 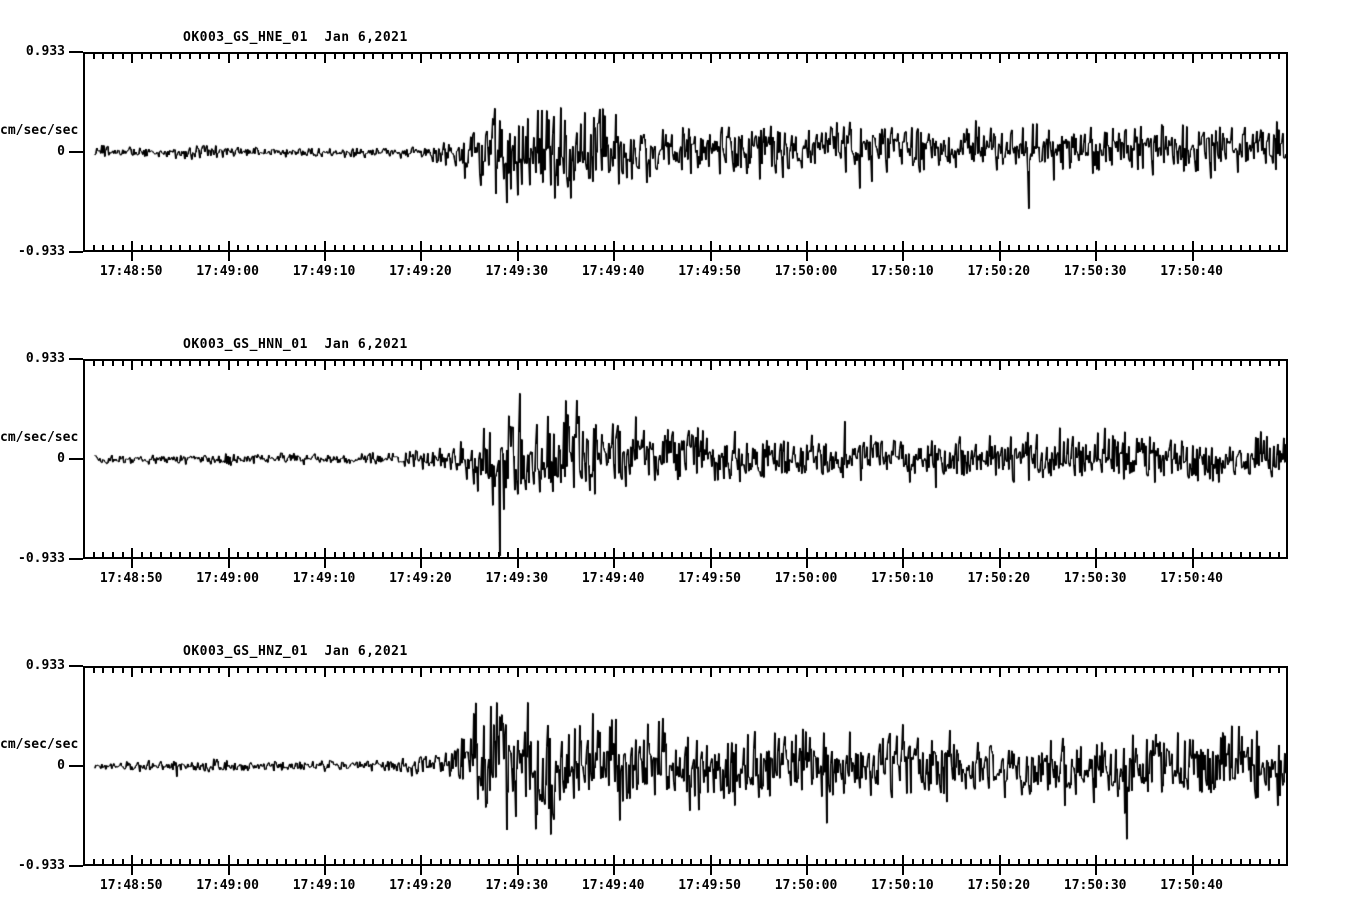 I want to click on panel-title-hnz: OK003_GS_HNZ_01 Jan 6,2021, so click(x=295, y=651).